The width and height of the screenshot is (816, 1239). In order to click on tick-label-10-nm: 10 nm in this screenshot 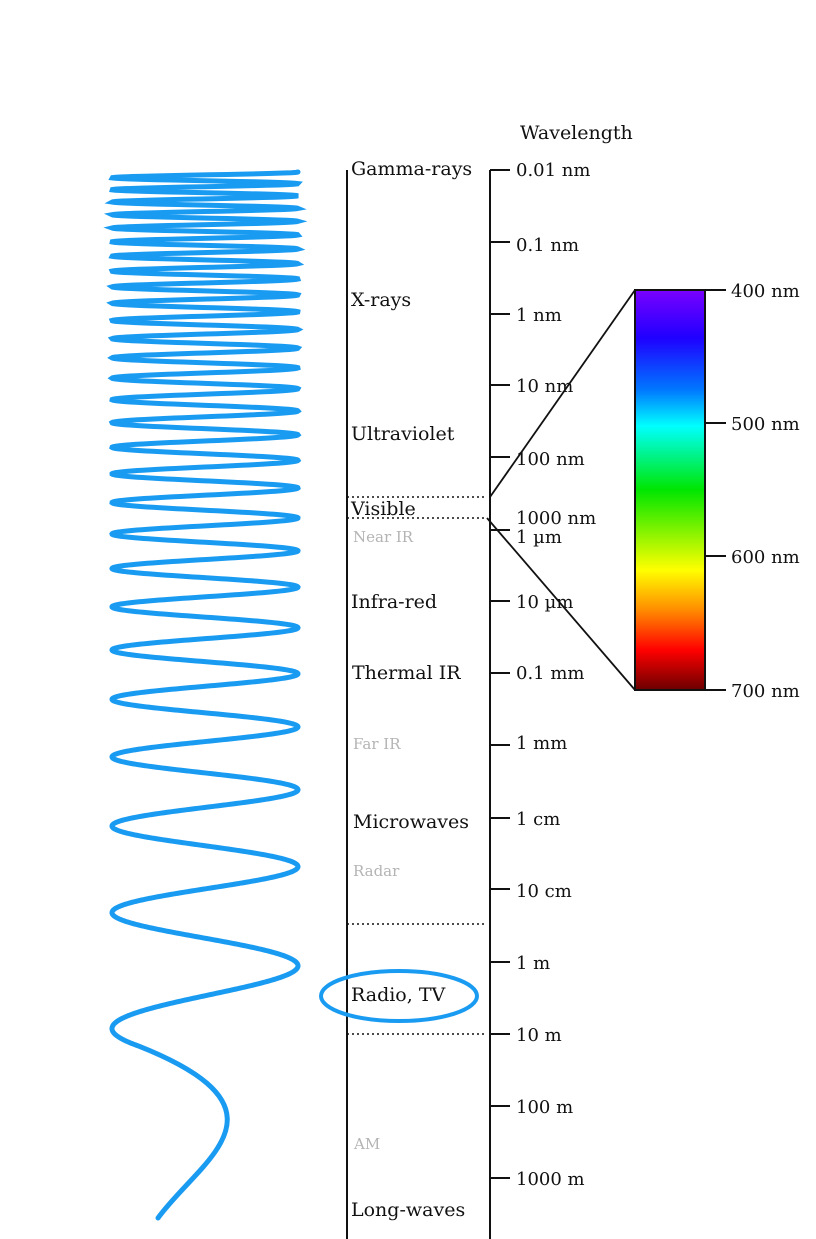, I will do `click(544, 386)`.